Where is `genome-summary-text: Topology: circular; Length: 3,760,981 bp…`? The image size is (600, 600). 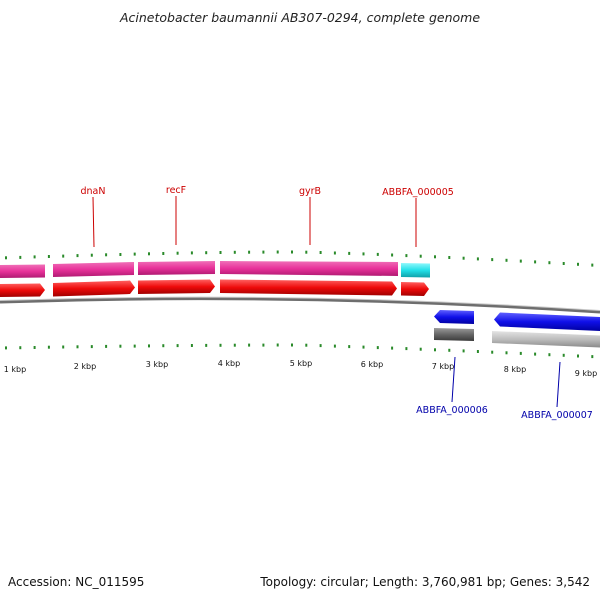
genome-summary-text: Topology: circular; Length: 3,760,981 bp… is located at coordinates (425, 582).